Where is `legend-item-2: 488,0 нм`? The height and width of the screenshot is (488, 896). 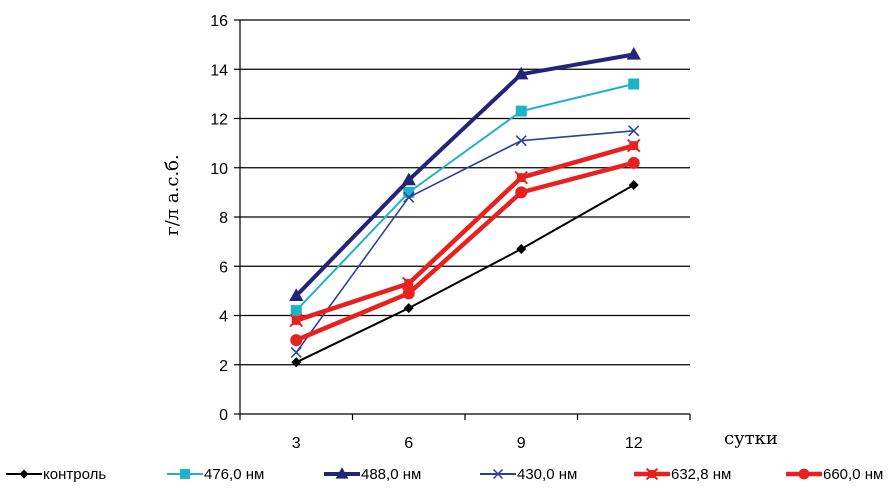 legend-item-2: 488,0 нм is located at coordinates (372, 474).